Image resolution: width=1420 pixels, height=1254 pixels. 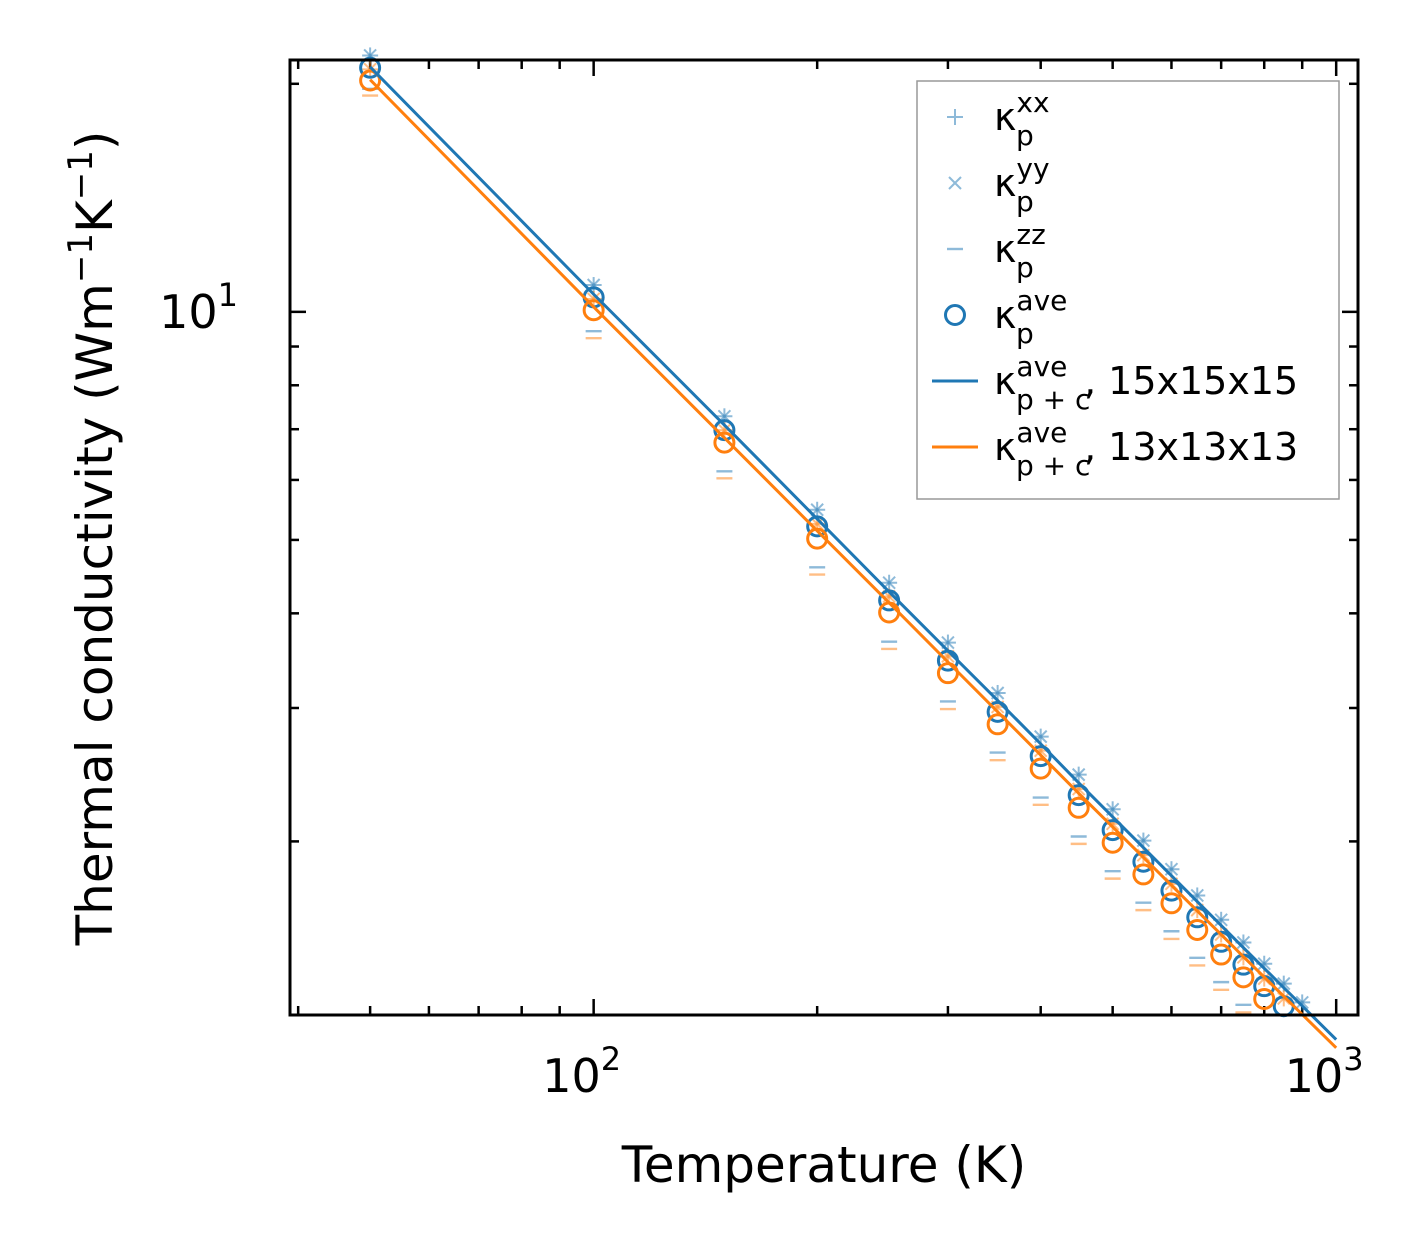 I want to click on y-axis-label-main: Thermal conductivity (Wm, so click(x=95, y=614).